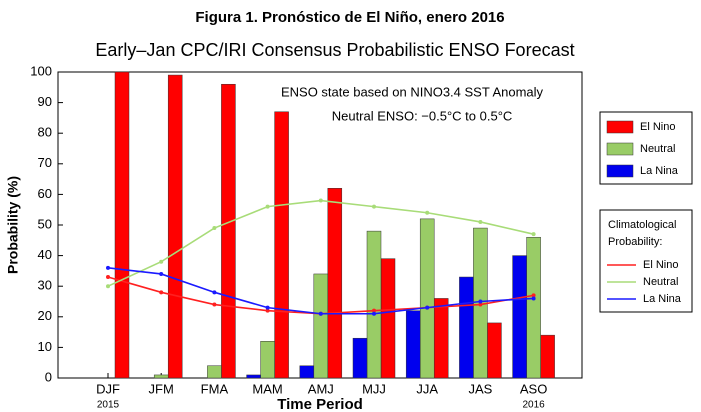 This screenshot has width=701, height=412. I want to click on y-tick-label: 90, so click(45, 101).